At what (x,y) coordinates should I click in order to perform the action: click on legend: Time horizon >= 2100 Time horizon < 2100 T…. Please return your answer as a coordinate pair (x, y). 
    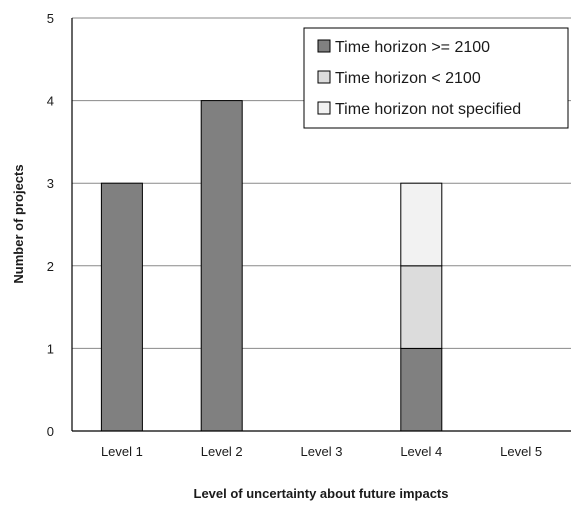
    Looking at the image, I should click on (436, 78).